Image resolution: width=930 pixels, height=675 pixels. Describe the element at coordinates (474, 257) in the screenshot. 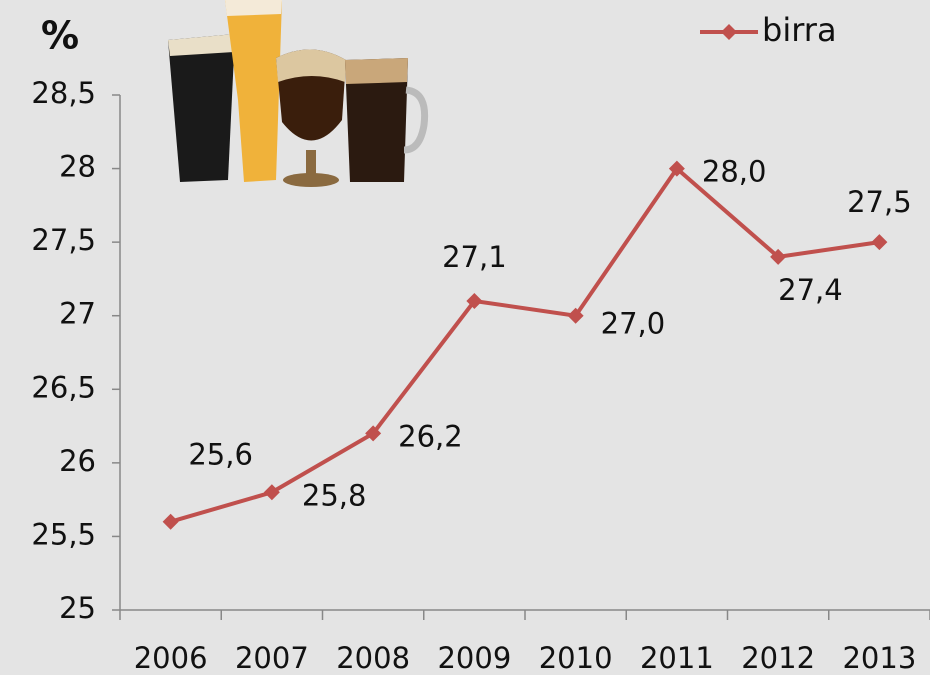

I see `data-label: 27,1` at that location.